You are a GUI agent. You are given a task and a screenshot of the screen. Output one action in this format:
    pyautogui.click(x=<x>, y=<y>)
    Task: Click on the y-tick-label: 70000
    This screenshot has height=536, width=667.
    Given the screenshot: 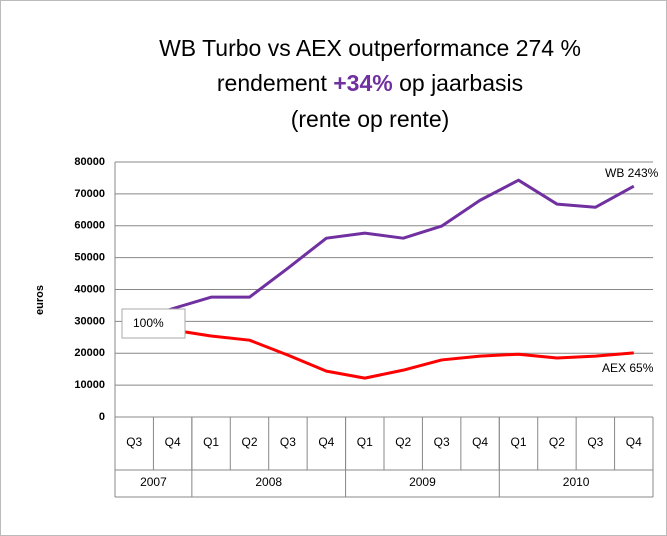 What is the action you would take?
    pyautogui.click(x=89, y=194)
    